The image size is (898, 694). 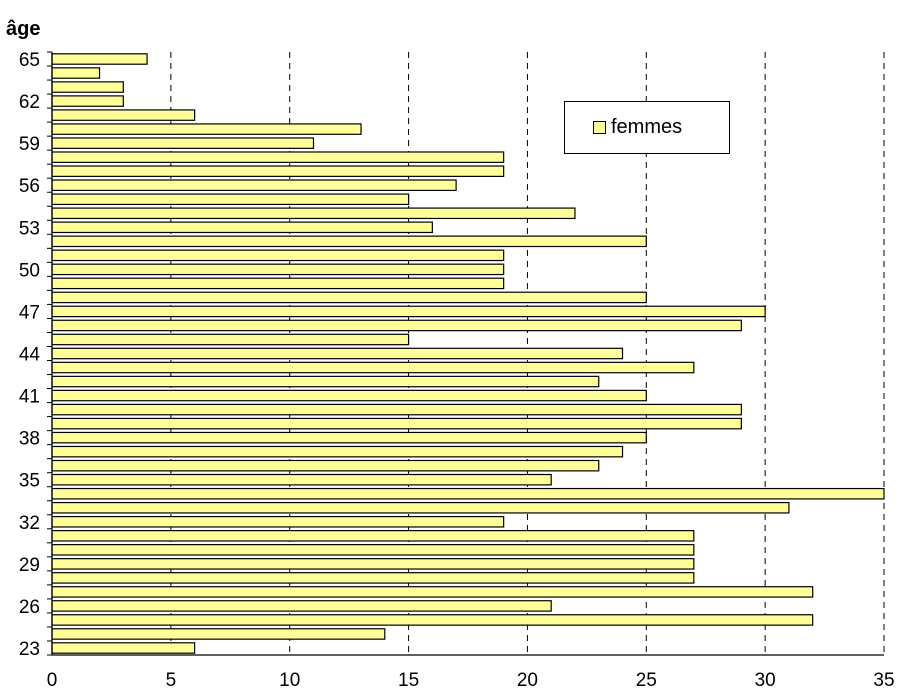 I want to click on y-tick-label: 53, so click(x=29, y=228).